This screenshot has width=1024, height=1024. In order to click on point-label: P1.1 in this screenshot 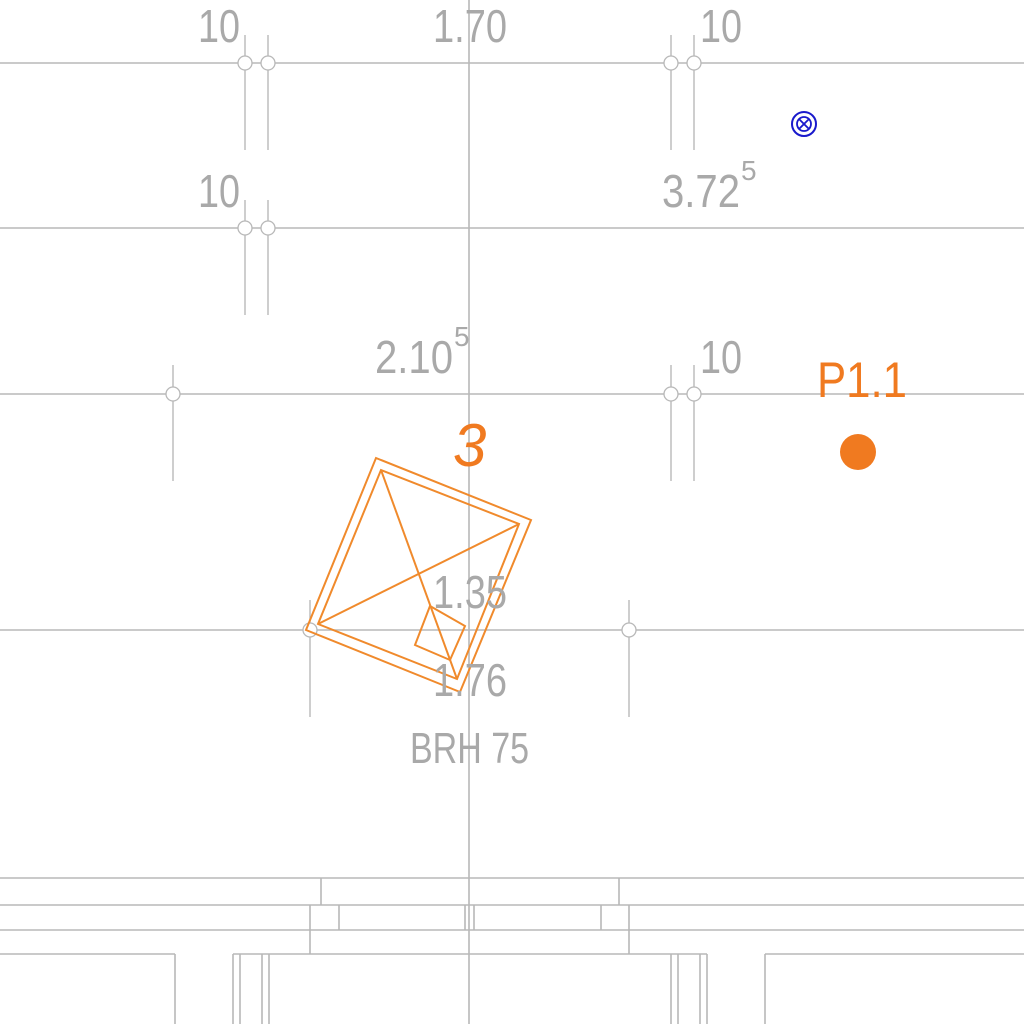, I will do `click(862, 380)`.